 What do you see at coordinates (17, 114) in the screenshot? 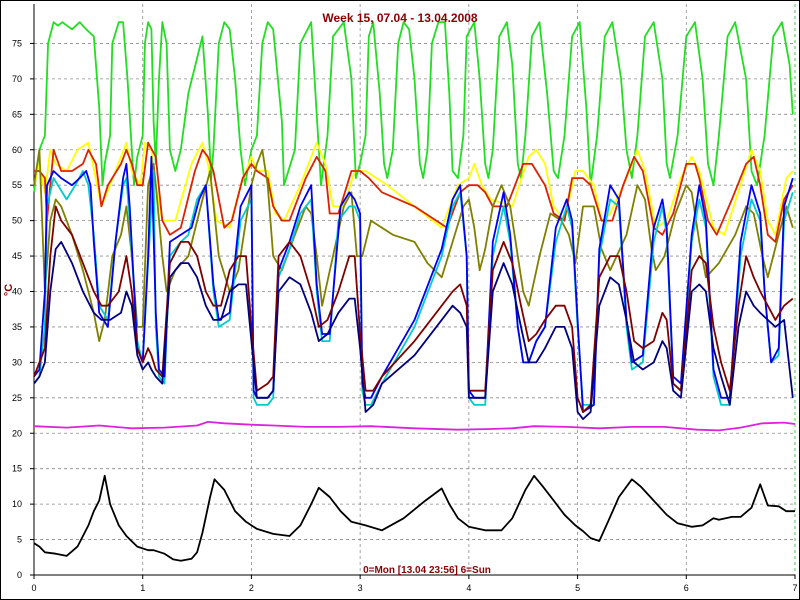
I see `y-tick-label: 65` at bounding box center [17, 114].